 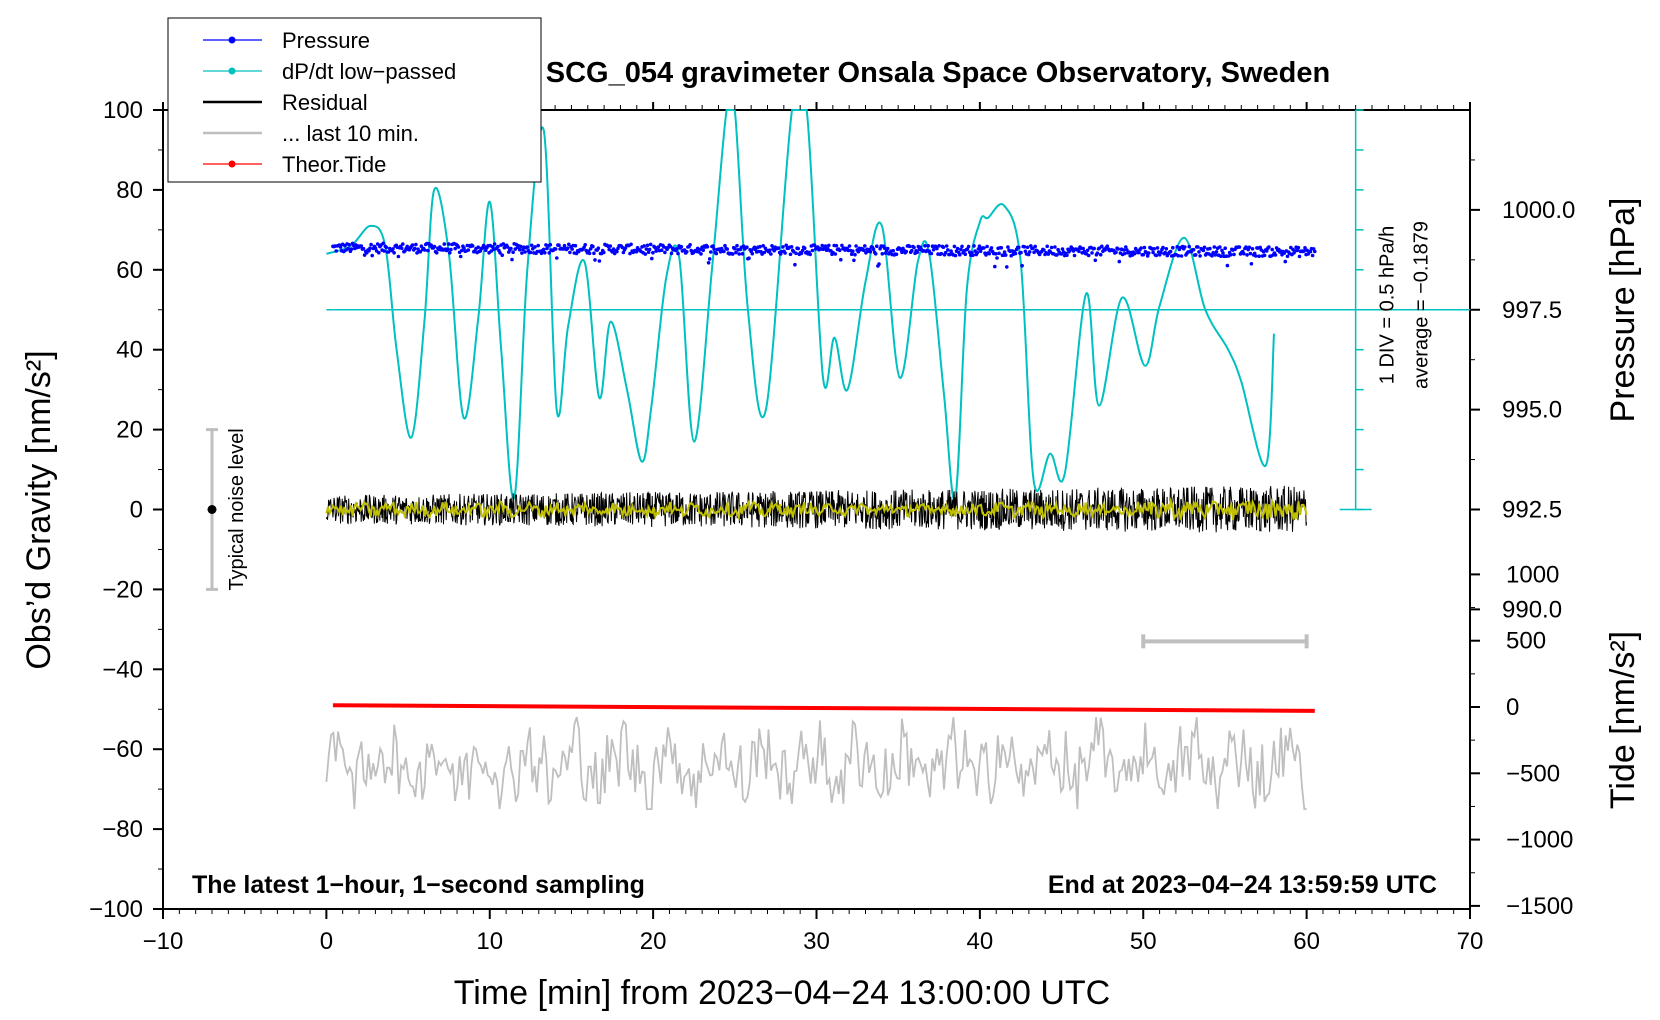 What do you see at coordinates (816, 941) in the screenshot?
I see `x-tick-label: 30` at bounding box center [816, 941].